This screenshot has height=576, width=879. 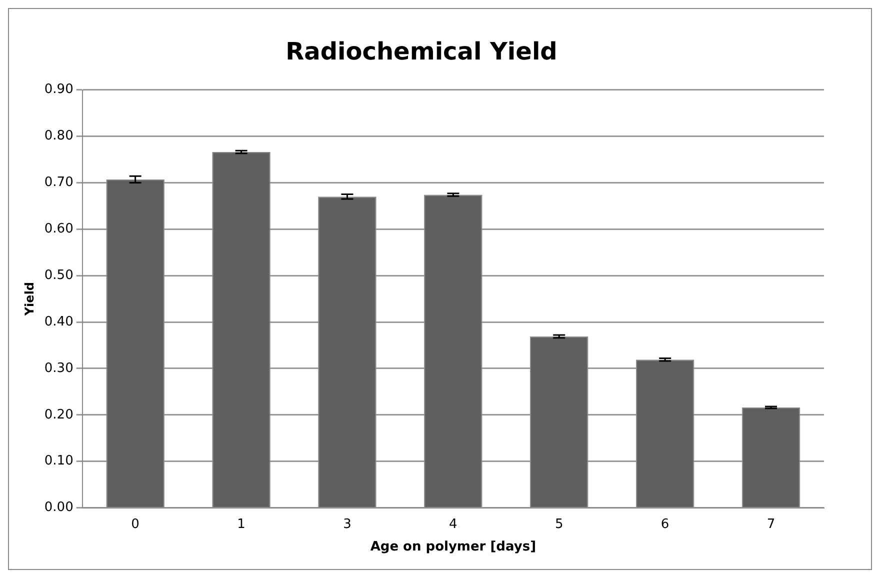 What do you see at coordinates (59, 368) in the screenshot?
I see `y-tick-label: 0.30` at bounding box center [59, 368].